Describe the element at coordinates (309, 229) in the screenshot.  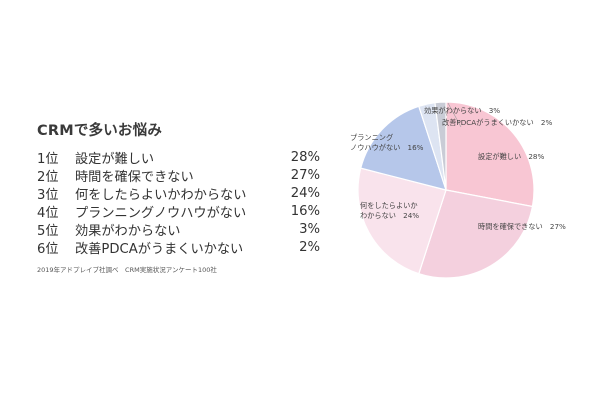
I see `rank-value: 3%` at that location.